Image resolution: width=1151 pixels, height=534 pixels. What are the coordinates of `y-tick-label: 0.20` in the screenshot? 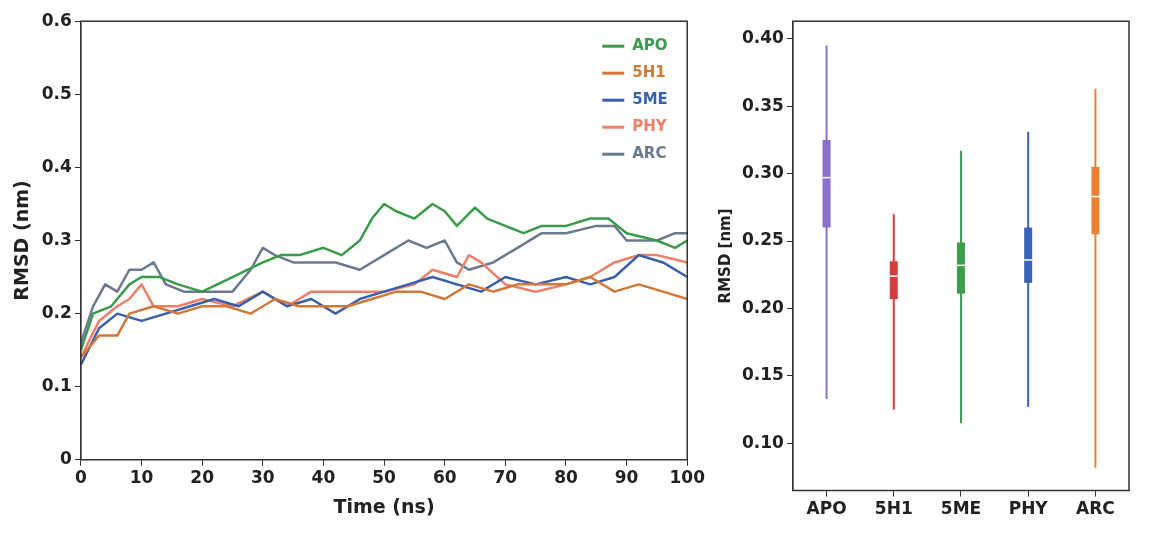 It's located at (763, 306).